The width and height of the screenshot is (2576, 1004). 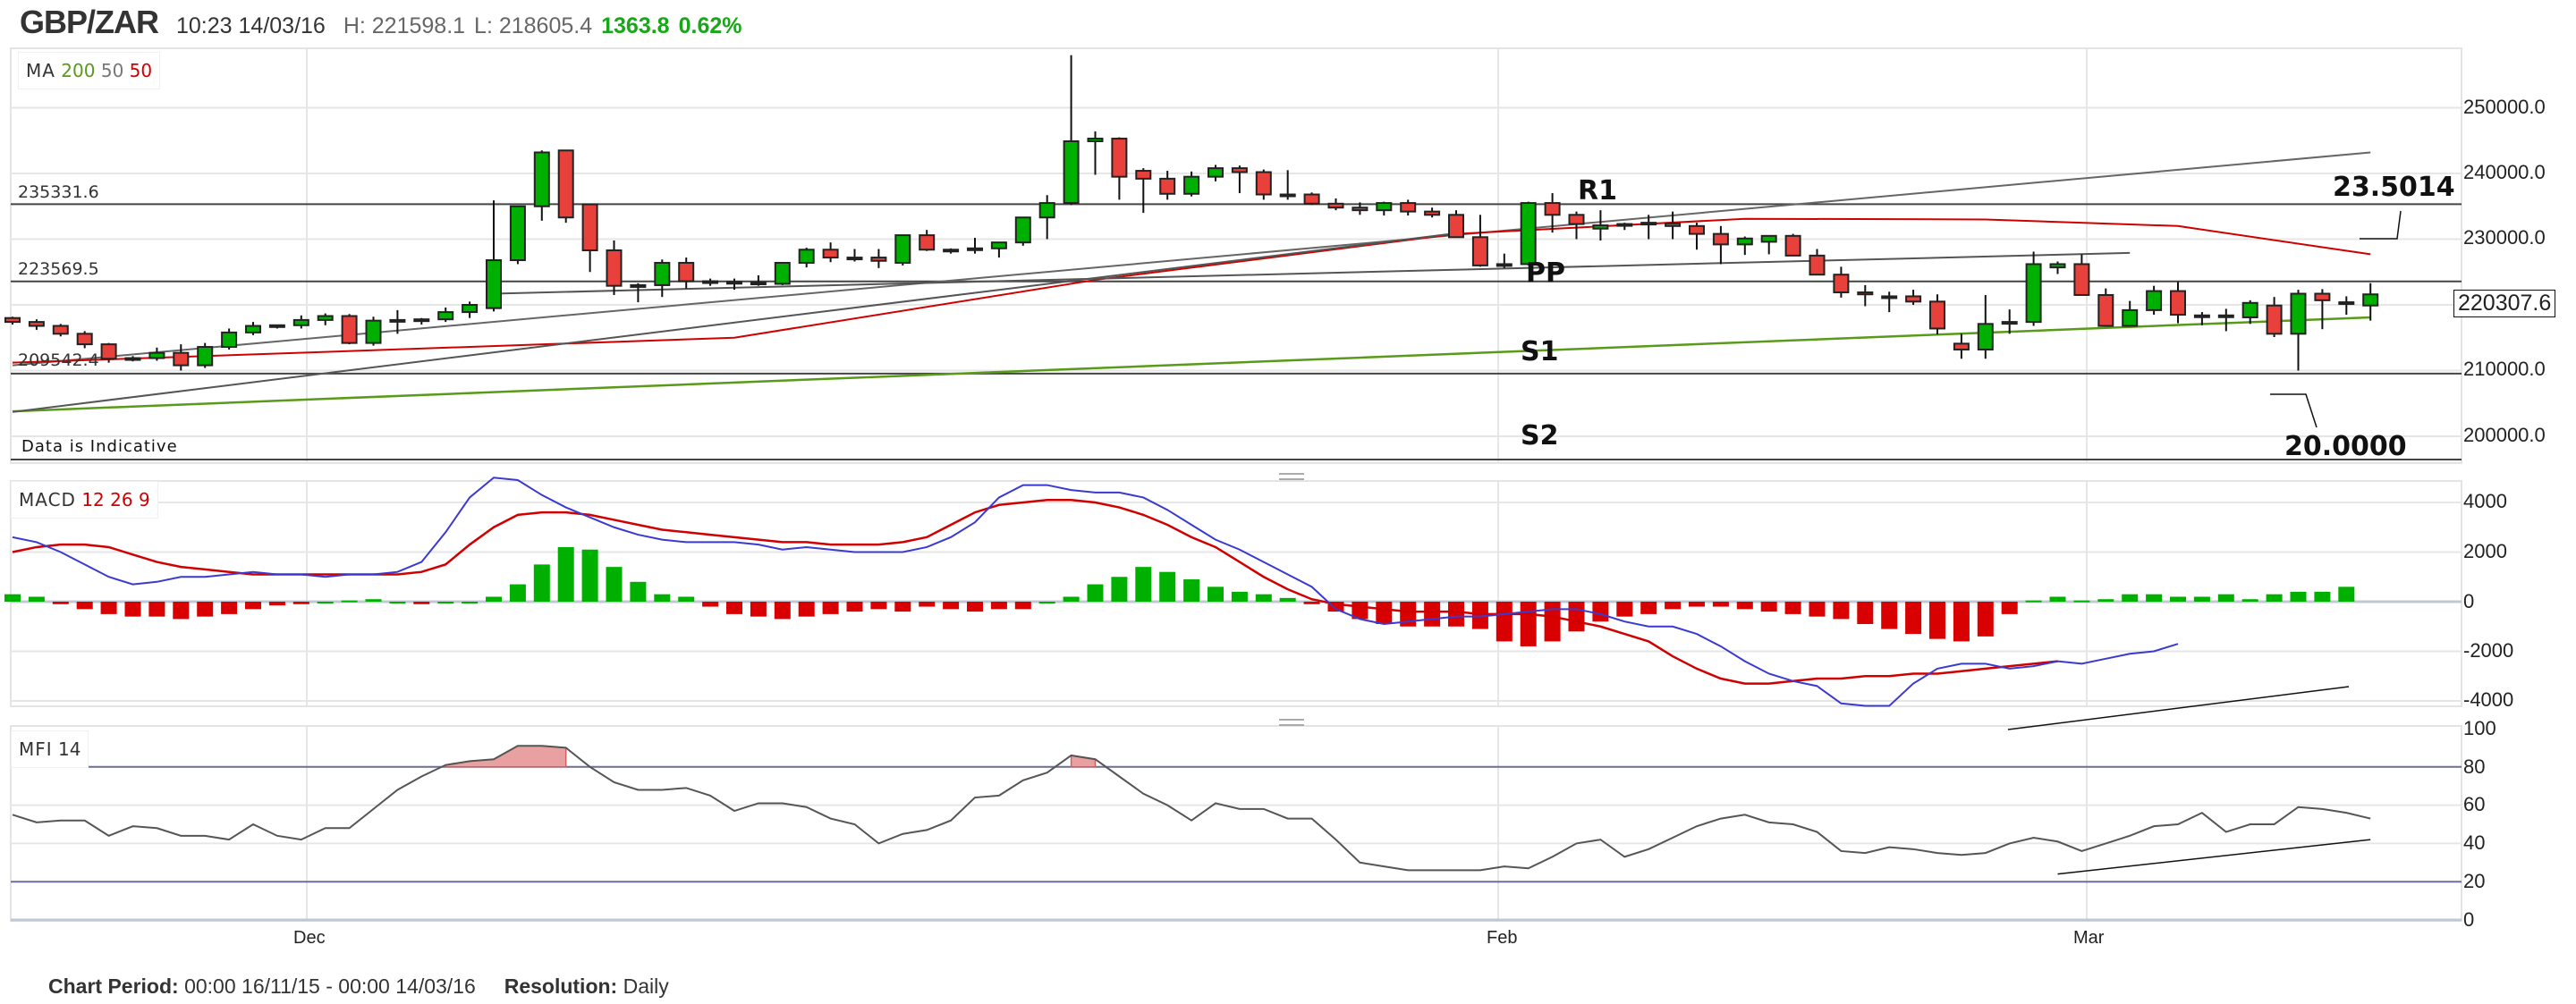 I want to click on resolution-value: Daily, so click(x=646, y=986).